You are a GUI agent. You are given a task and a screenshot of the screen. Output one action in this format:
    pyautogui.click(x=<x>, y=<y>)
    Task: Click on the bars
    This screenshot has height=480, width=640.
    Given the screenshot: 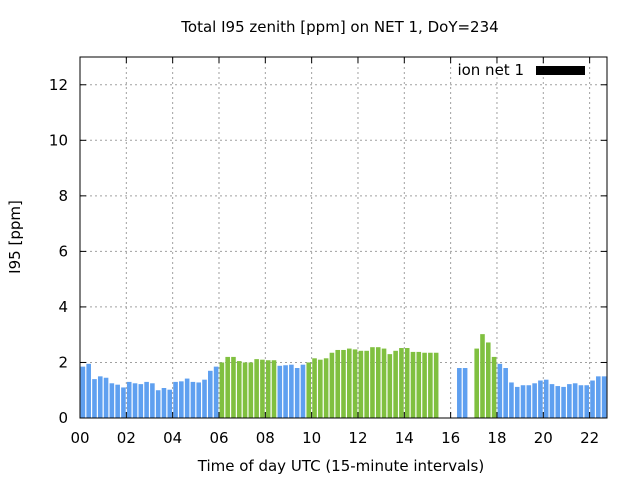 What is the action you would take?
    pyautogui.click(x=343, y=376)
    